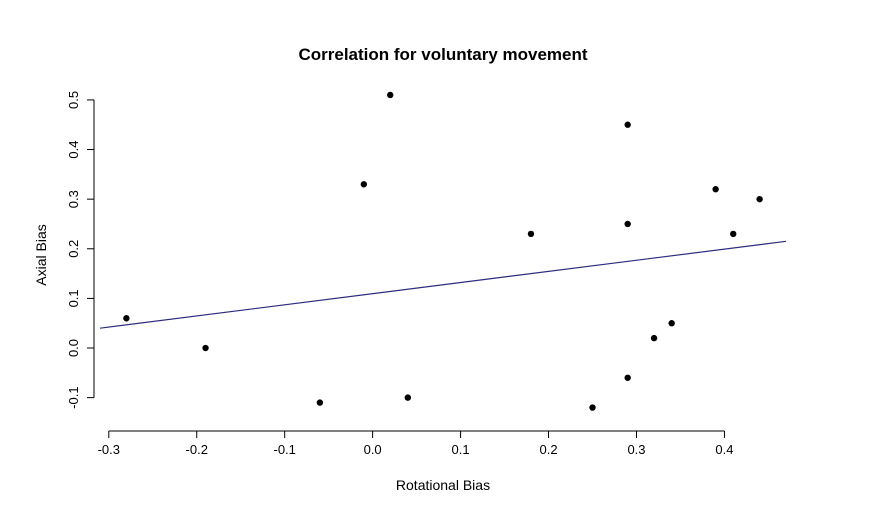 The height and width of the screenshot is (508, 886). What do you see at coordinates (73, 397) in the screenshot?
I see `y-tick-label: -0.1` at bounding box center [73, 397].